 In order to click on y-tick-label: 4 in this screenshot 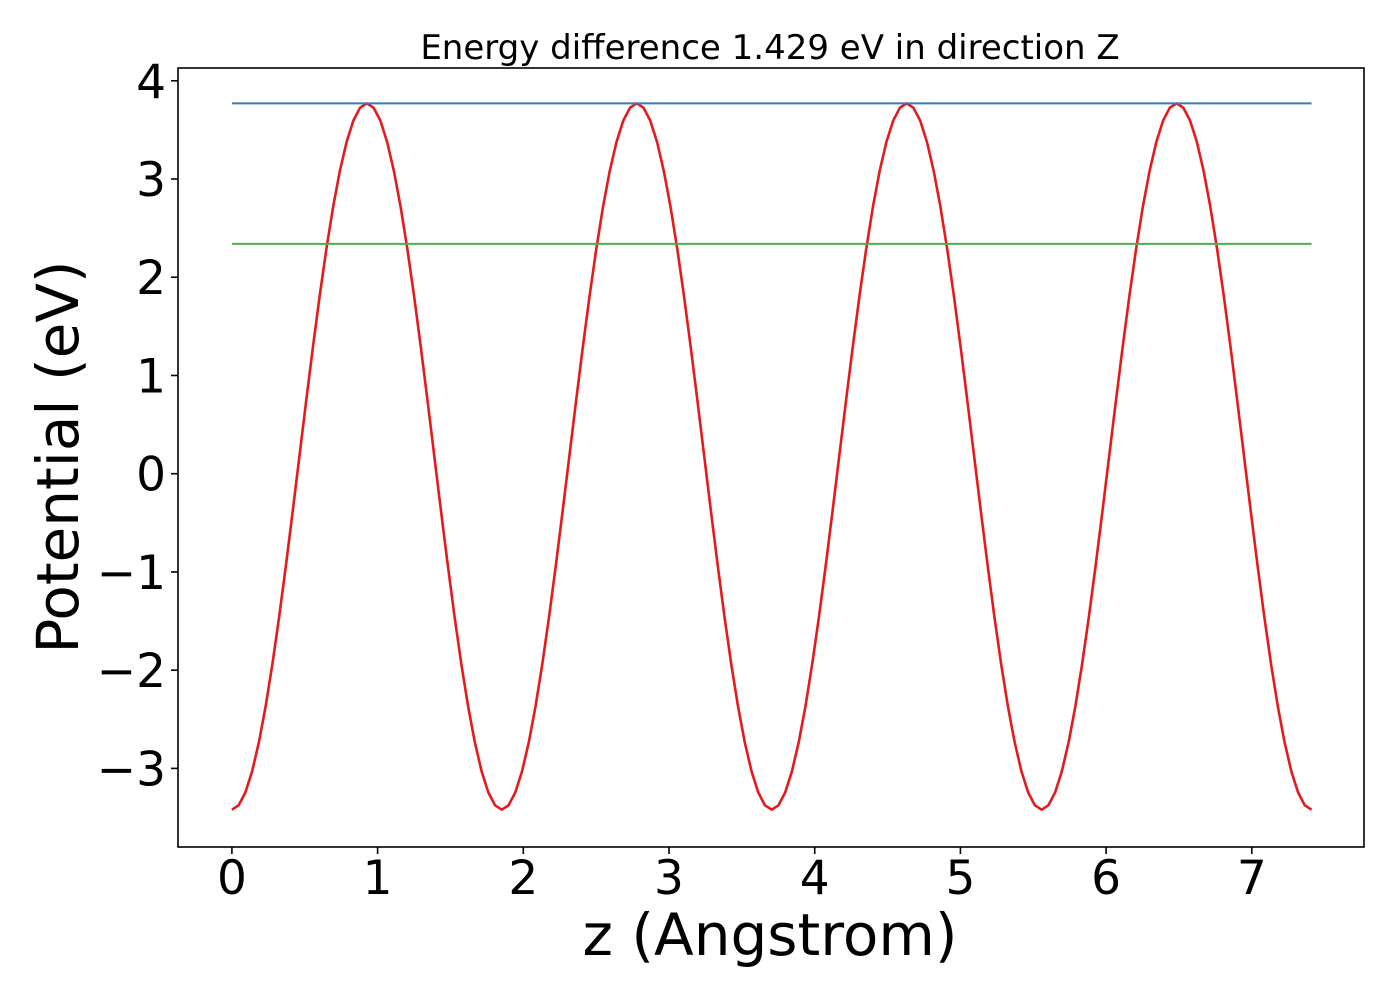, I will do `click(151, 82)`.